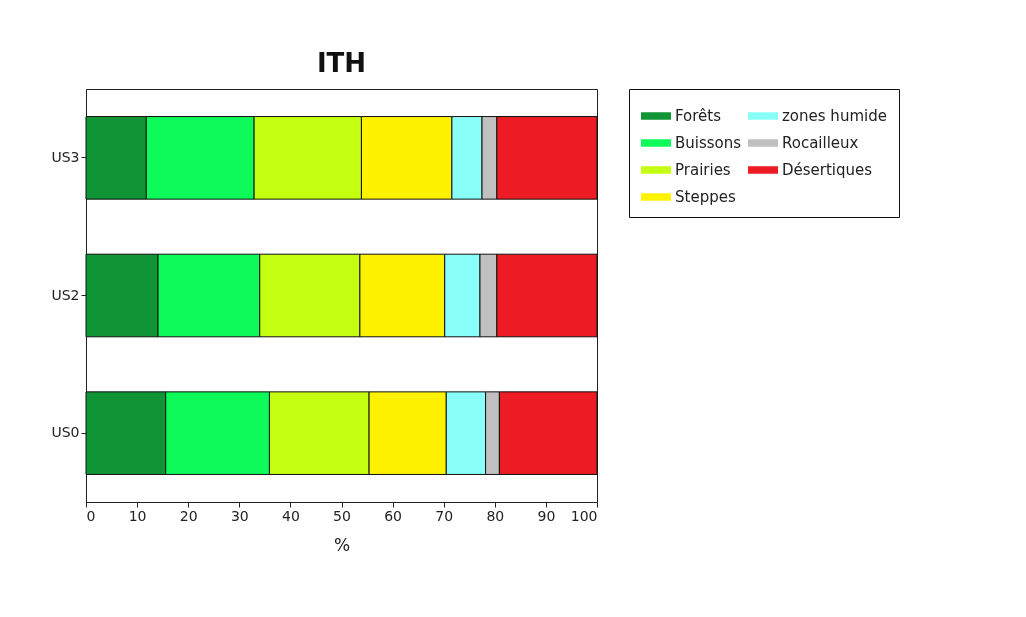  Describe the element at coordinates (708, 143) in the screenshot. I see `legend-label: Buissons` at that location.